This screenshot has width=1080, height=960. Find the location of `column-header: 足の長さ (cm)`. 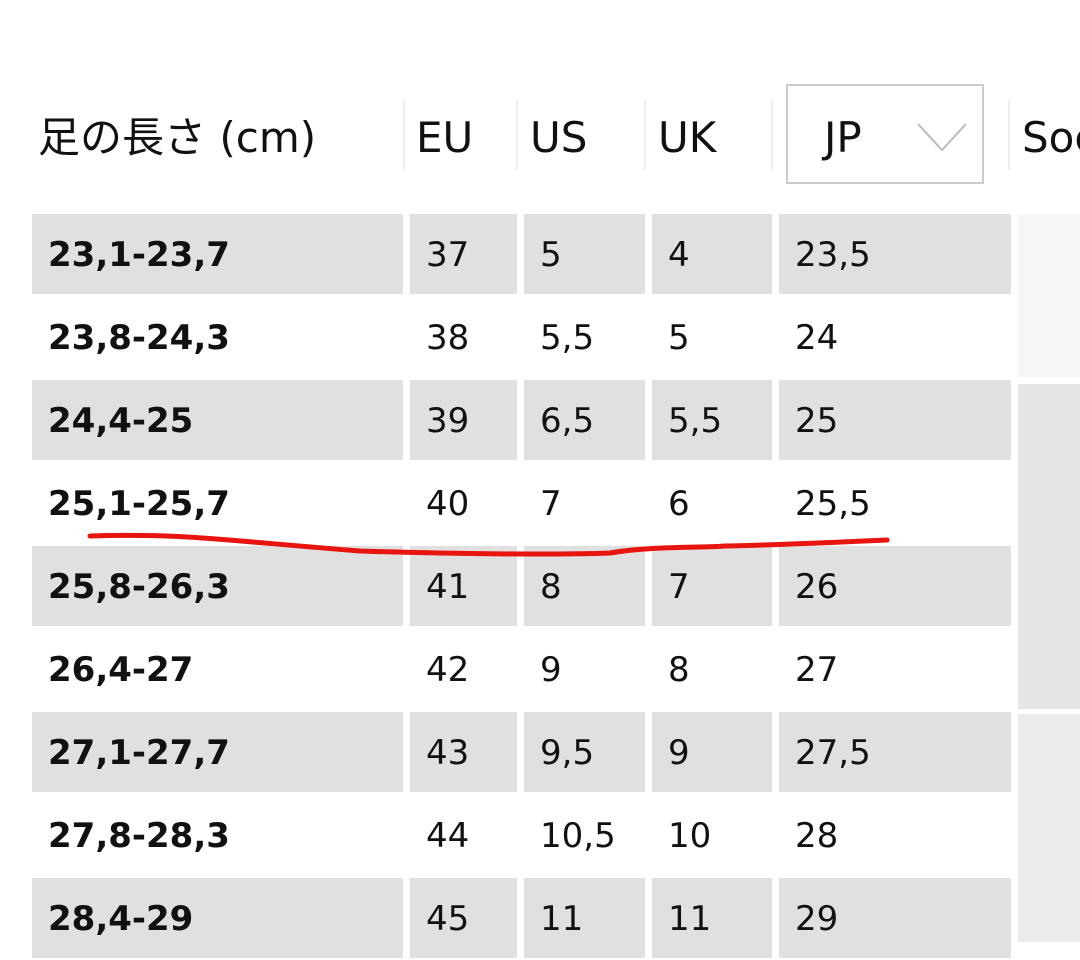

column-header: 足の長さ (cm) is located at coordinates (177, 137).